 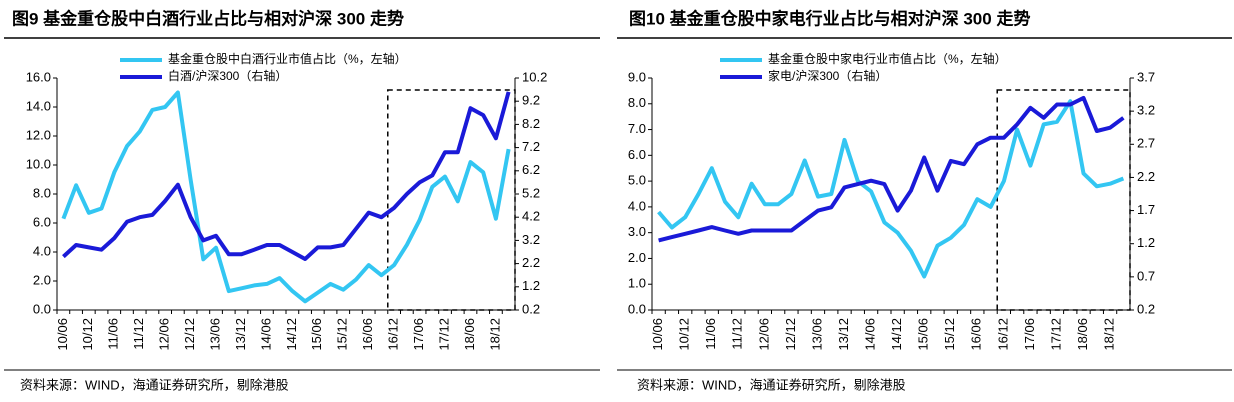 What do you see at coordinates (531, 169) in the screenshot?
I see `y2-tick-label: 6.2` at bounding box center [531, 169].